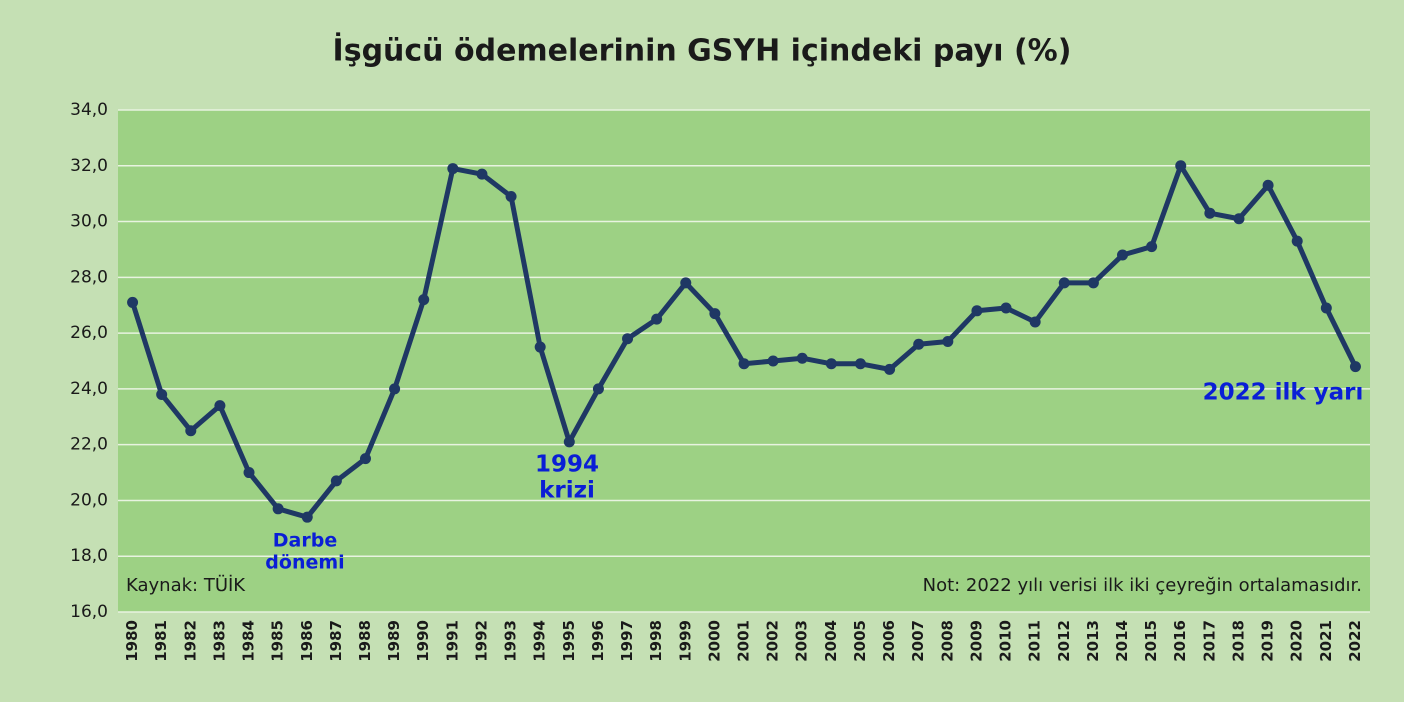 Image resolution: width=1404 pixels, height=702 pixels. What do you see at coordinates (1209, 641) in the screenshot?
I see `x-tick-label: 2017` at bounding box center [1209, 641].